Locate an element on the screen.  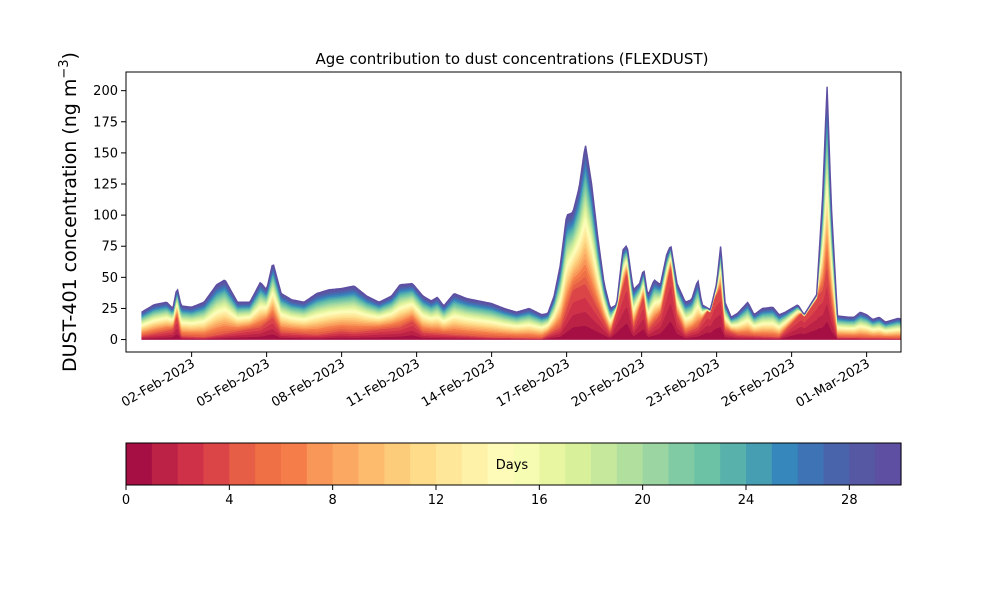
y-tick-label-0: 0 is located at coordinates (114, 340).